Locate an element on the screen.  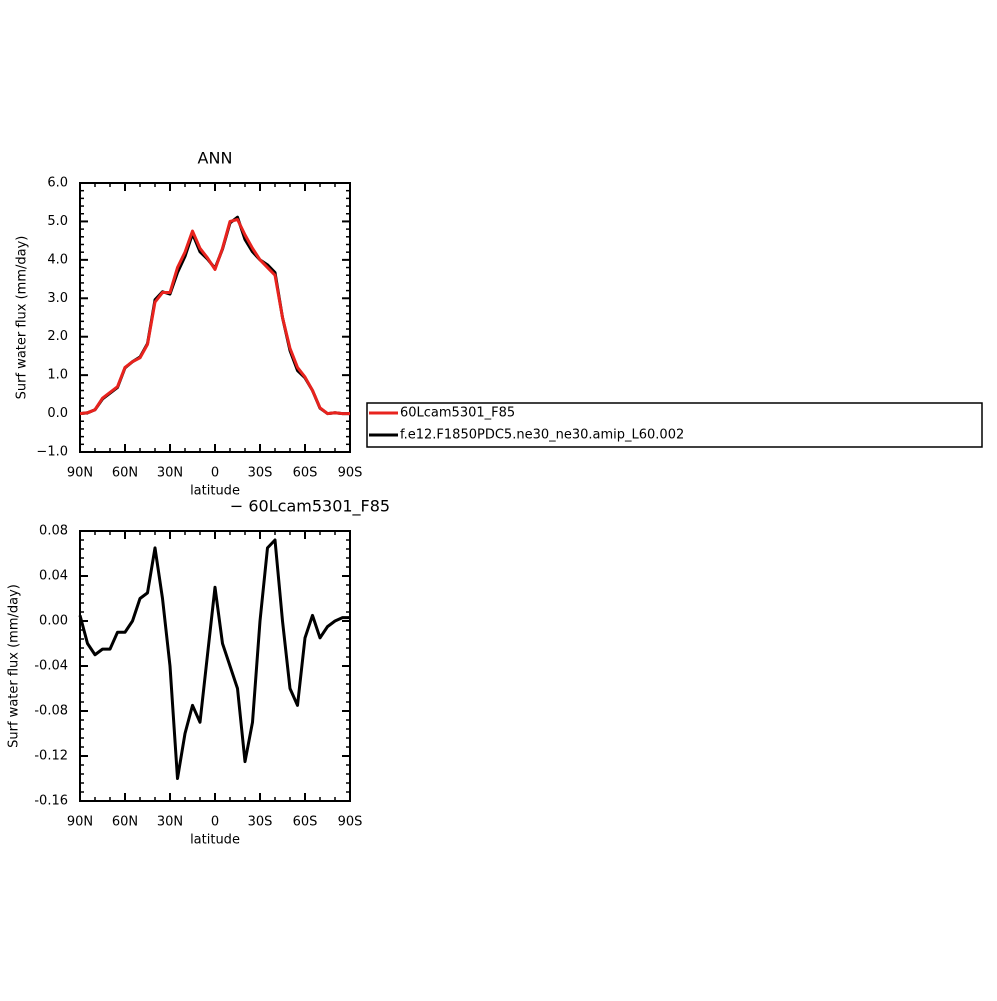
y-tick-label: 2.0 is located at coordinates (57, 336).